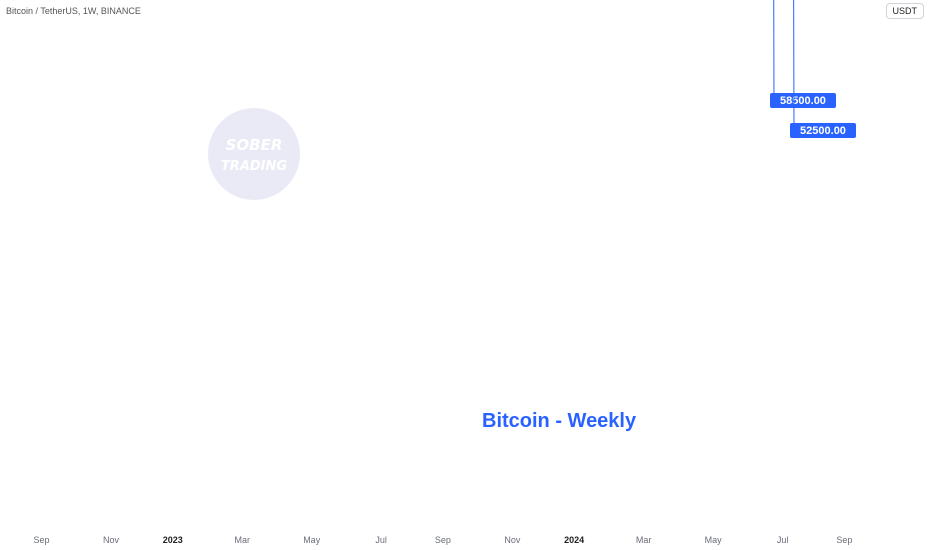 This screenshot has width=932, height=550. I want to click on target-label: 58500.00, so click(803, 101).